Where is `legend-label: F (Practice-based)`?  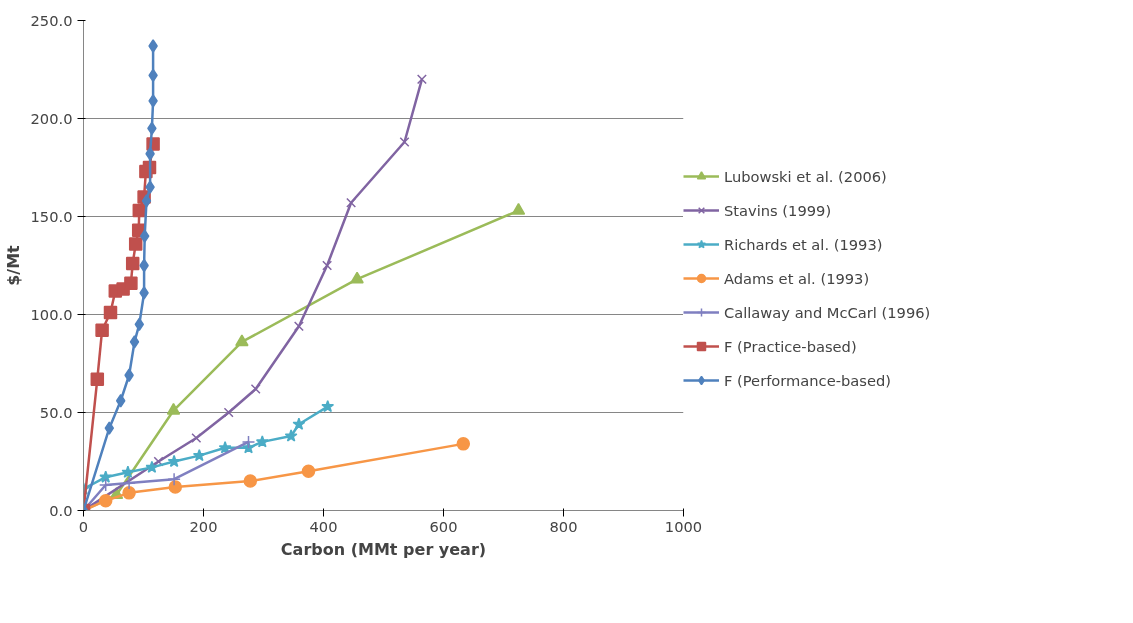
legend-label: F (Practice-based) is located at coordinates (790, 346).